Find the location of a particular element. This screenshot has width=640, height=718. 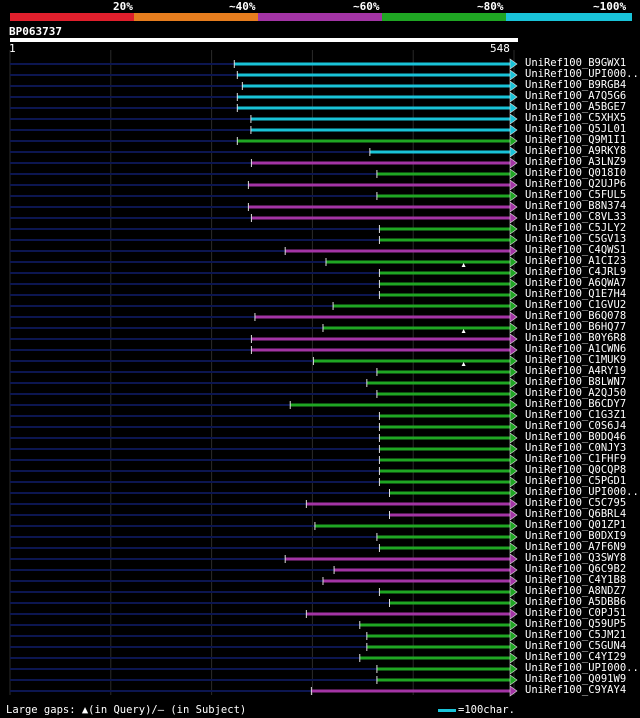

identity-segment-red is located at coordinates (72, 17).